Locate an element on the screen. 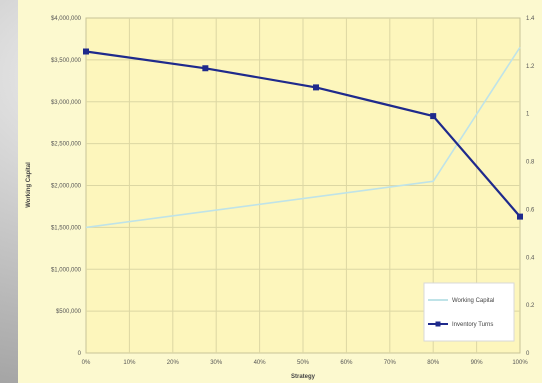  x-tick-label: 100% is located at coordinates (520, 363).